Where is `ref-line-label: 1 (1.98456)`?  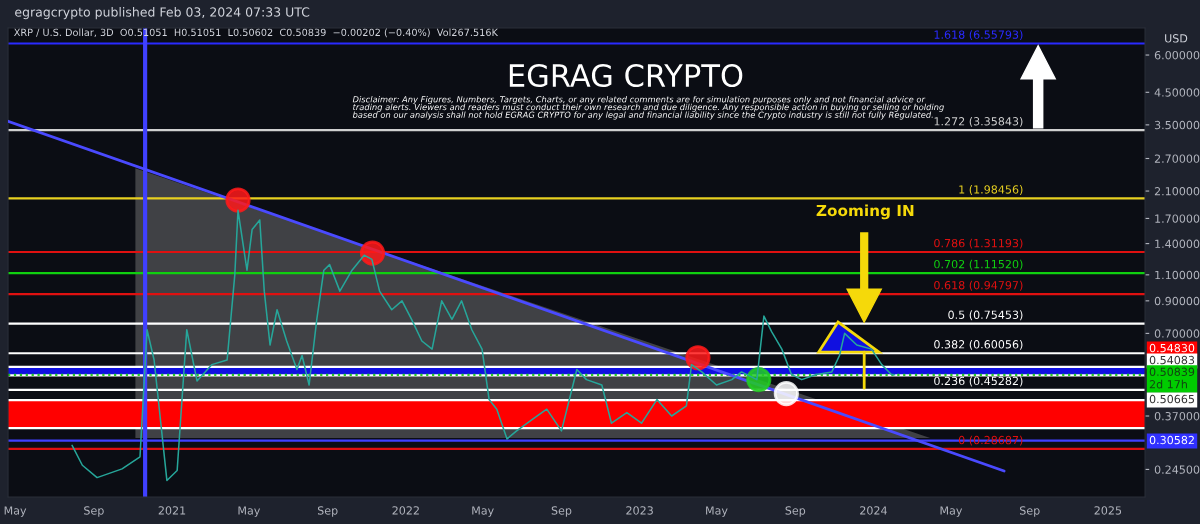 ref-line-label: 1 (1.98456) is located at coordinates (991, 190).